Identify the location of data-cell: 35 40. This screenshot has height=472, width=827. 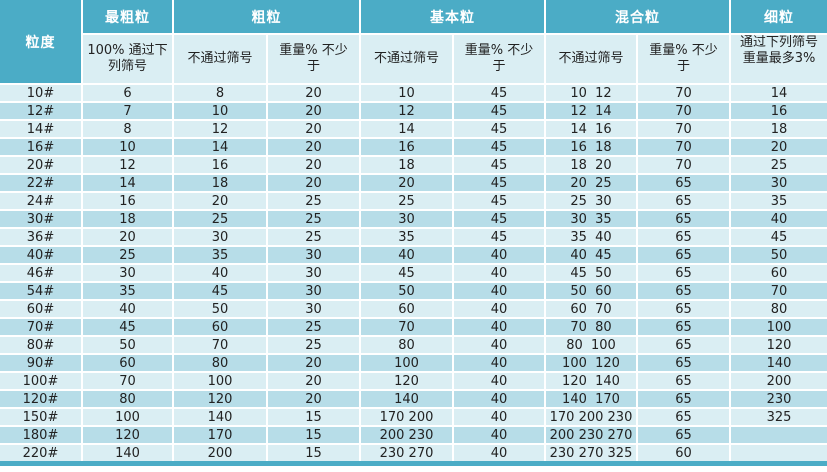
(591, 237).